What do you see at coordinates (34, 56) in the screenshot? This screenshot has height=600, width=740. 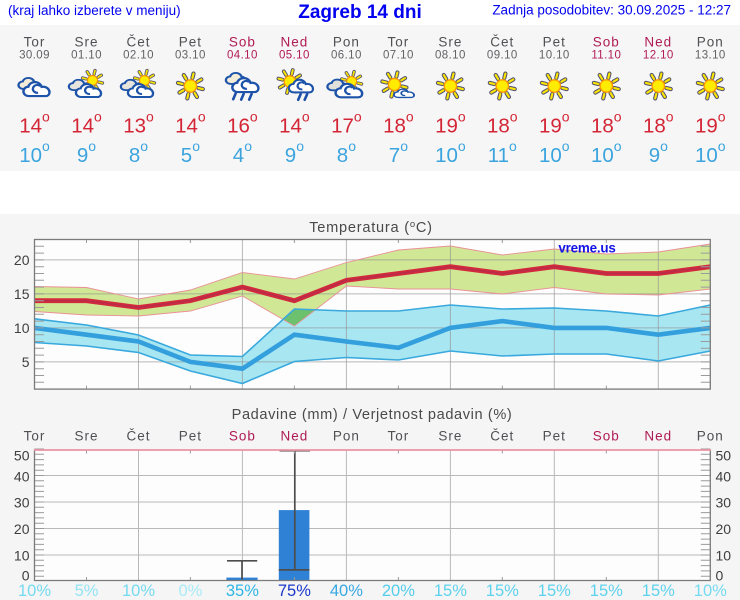 I see `svg-text: 30.09` at bounding box center [34, 56].